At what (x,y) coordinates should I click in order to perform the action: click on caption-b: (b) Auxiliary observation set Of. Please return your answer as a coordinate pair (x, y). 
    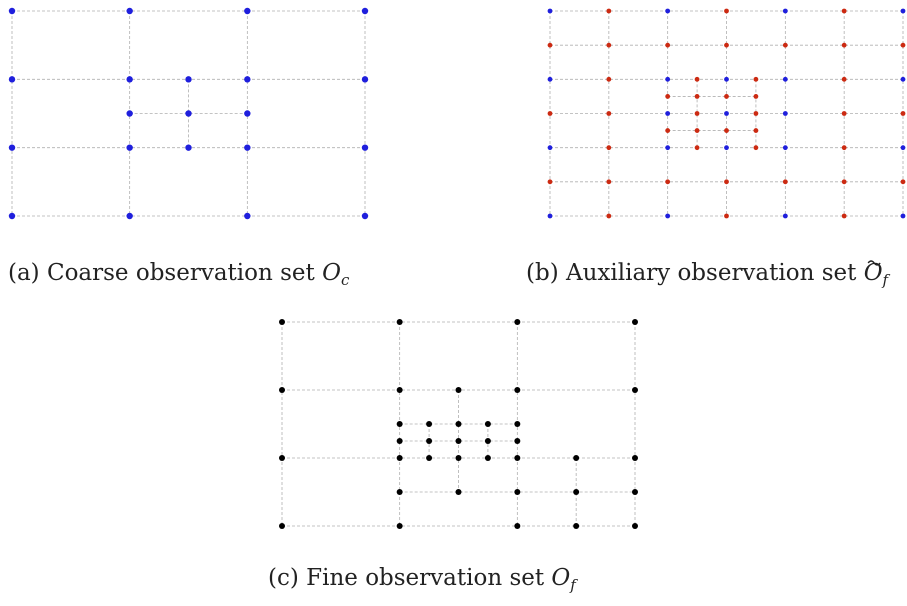
    Looking at the image, I should click on (708, 274).